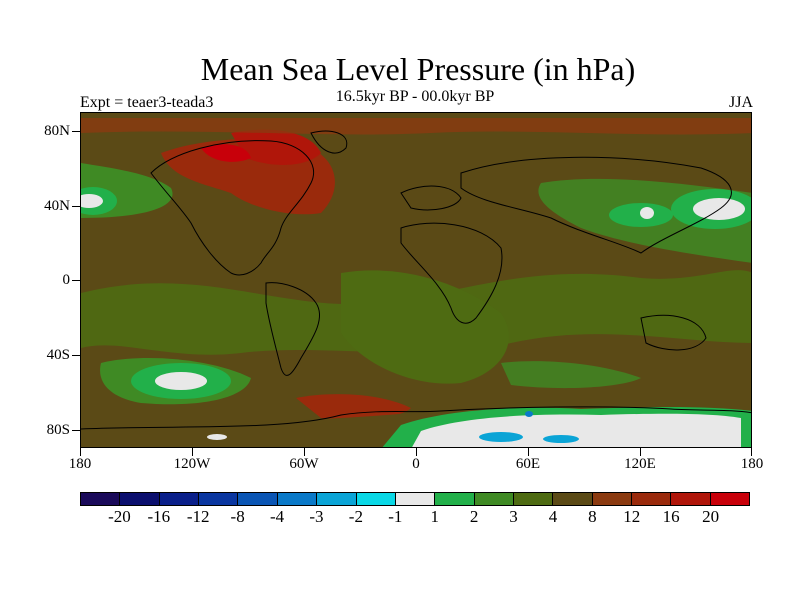 Image resolution: width=800 pixels, height=600 pixels. What do you see at coordinates (76, 206) in the screenshot?
I see `lat-tick-40n` at bounding box center [76, 206].